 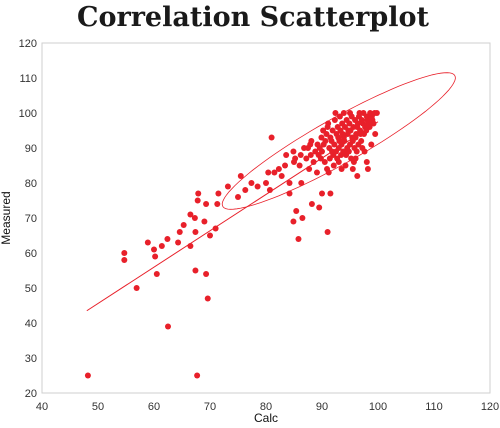 What do you see at coordinates (28, 114) in the screenshot?
I see `y-tick-label: 100` at bounding box center [28, 114].